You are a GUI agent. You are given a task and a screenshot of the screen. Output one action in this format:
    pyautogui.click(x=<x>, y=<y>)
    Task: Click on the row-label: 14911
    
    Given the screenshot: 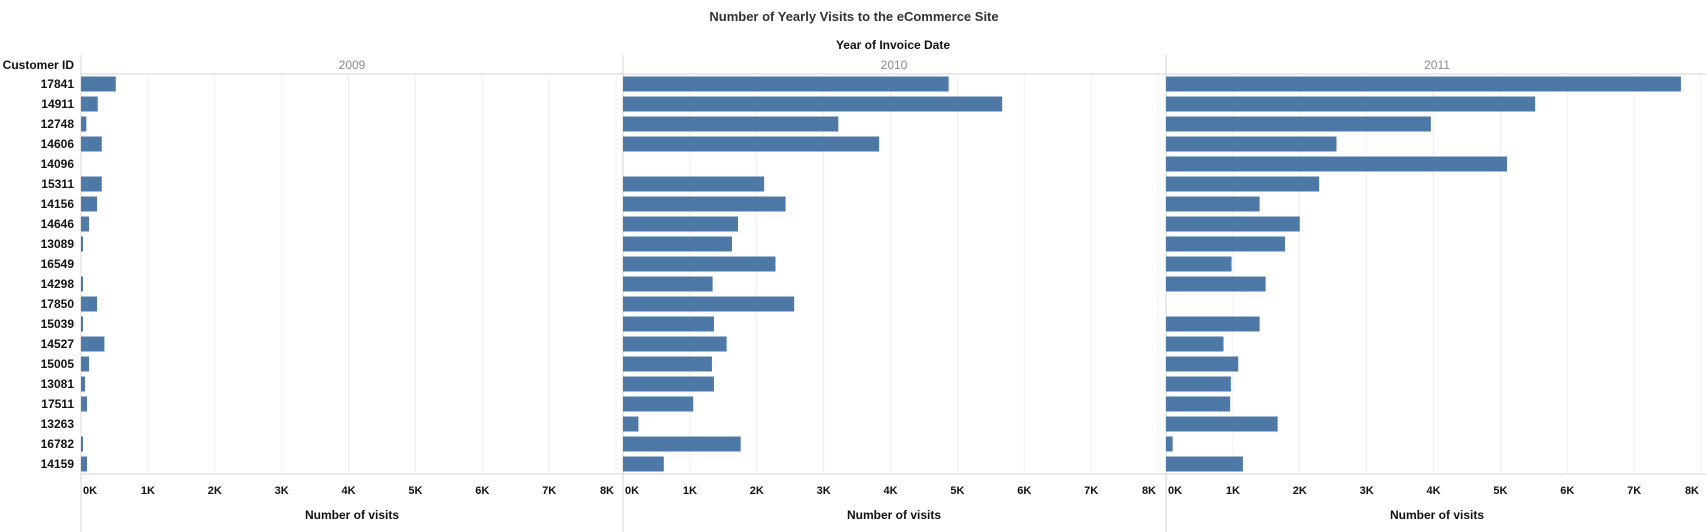 What is the action you would take?
    pyautogui.click(x=57, y=104)
    